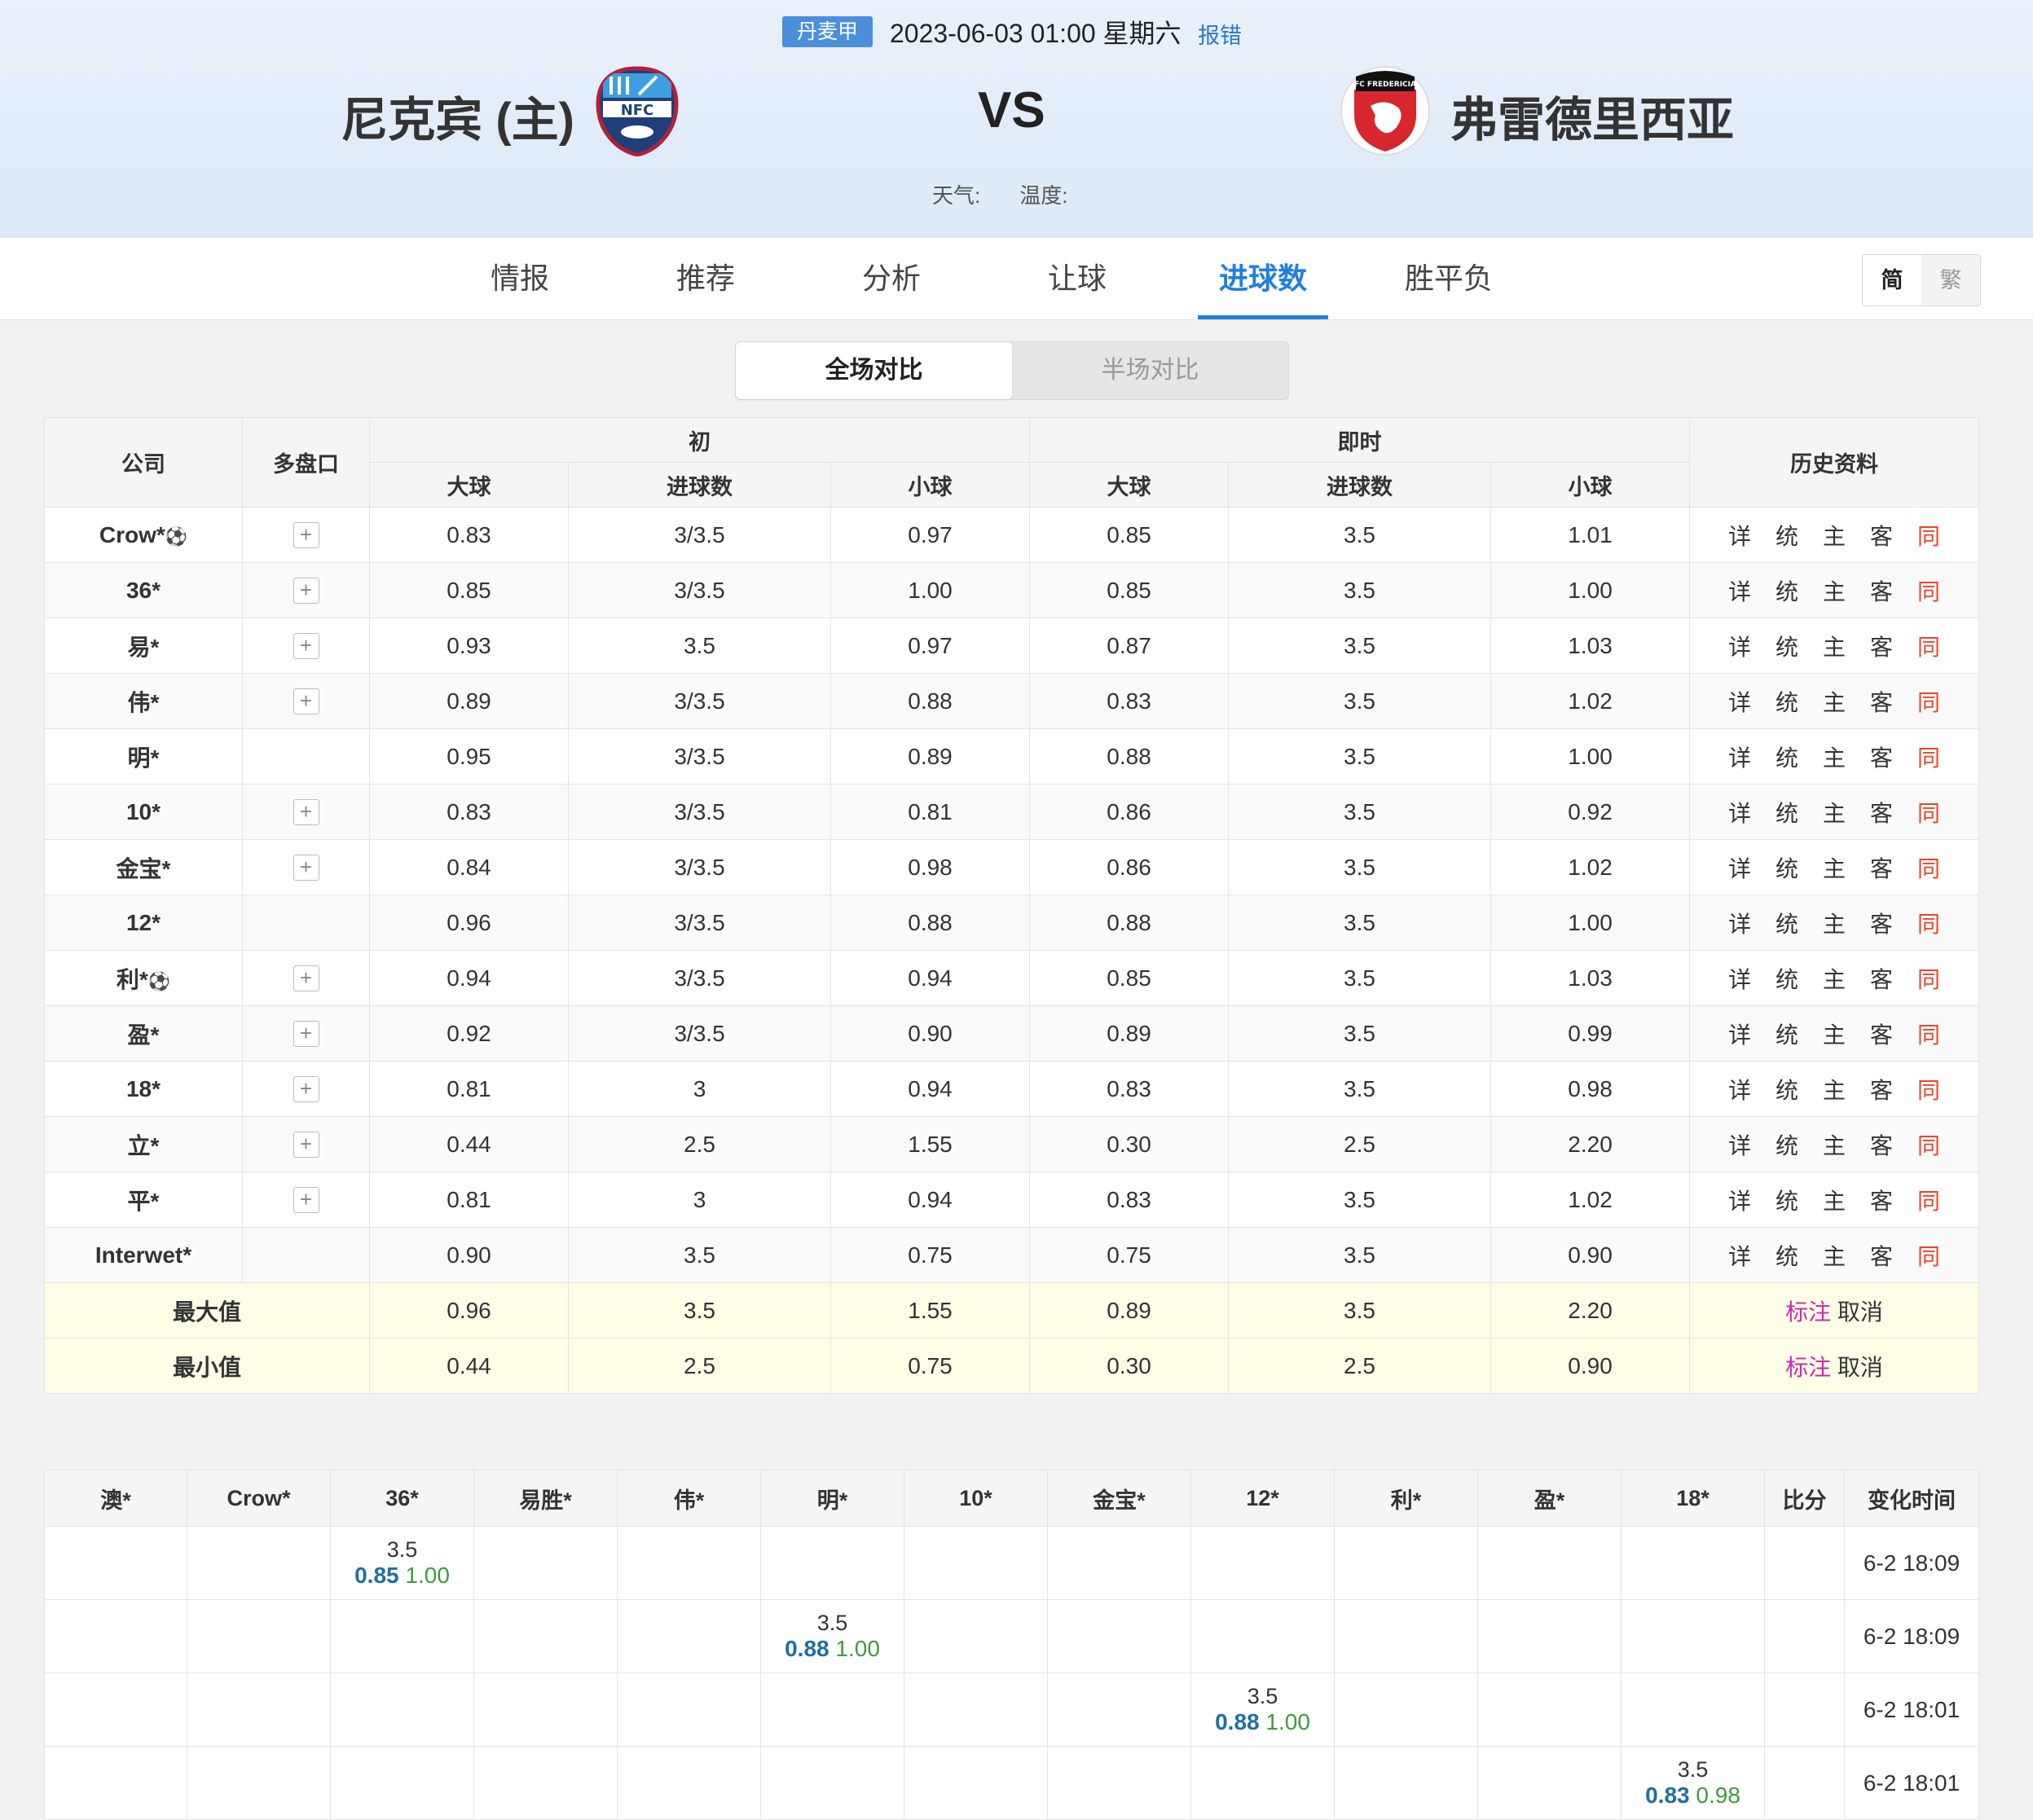  I want to click on home-team-logo: NFC, so click(637, 111).